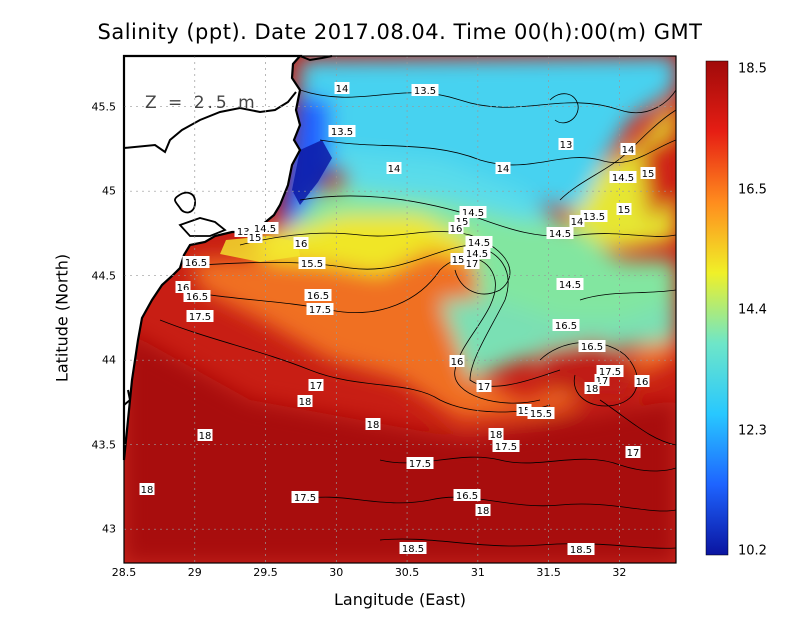 The height and width of the screenshot is (618, 800). I want to click on y-axis-label: Latitude (North), so click(62, 318).